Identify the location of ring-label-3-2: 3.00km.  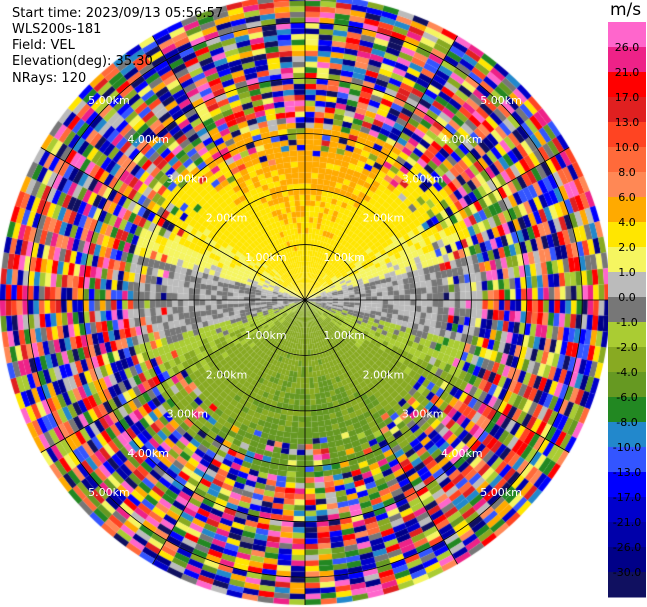
(423, 414).